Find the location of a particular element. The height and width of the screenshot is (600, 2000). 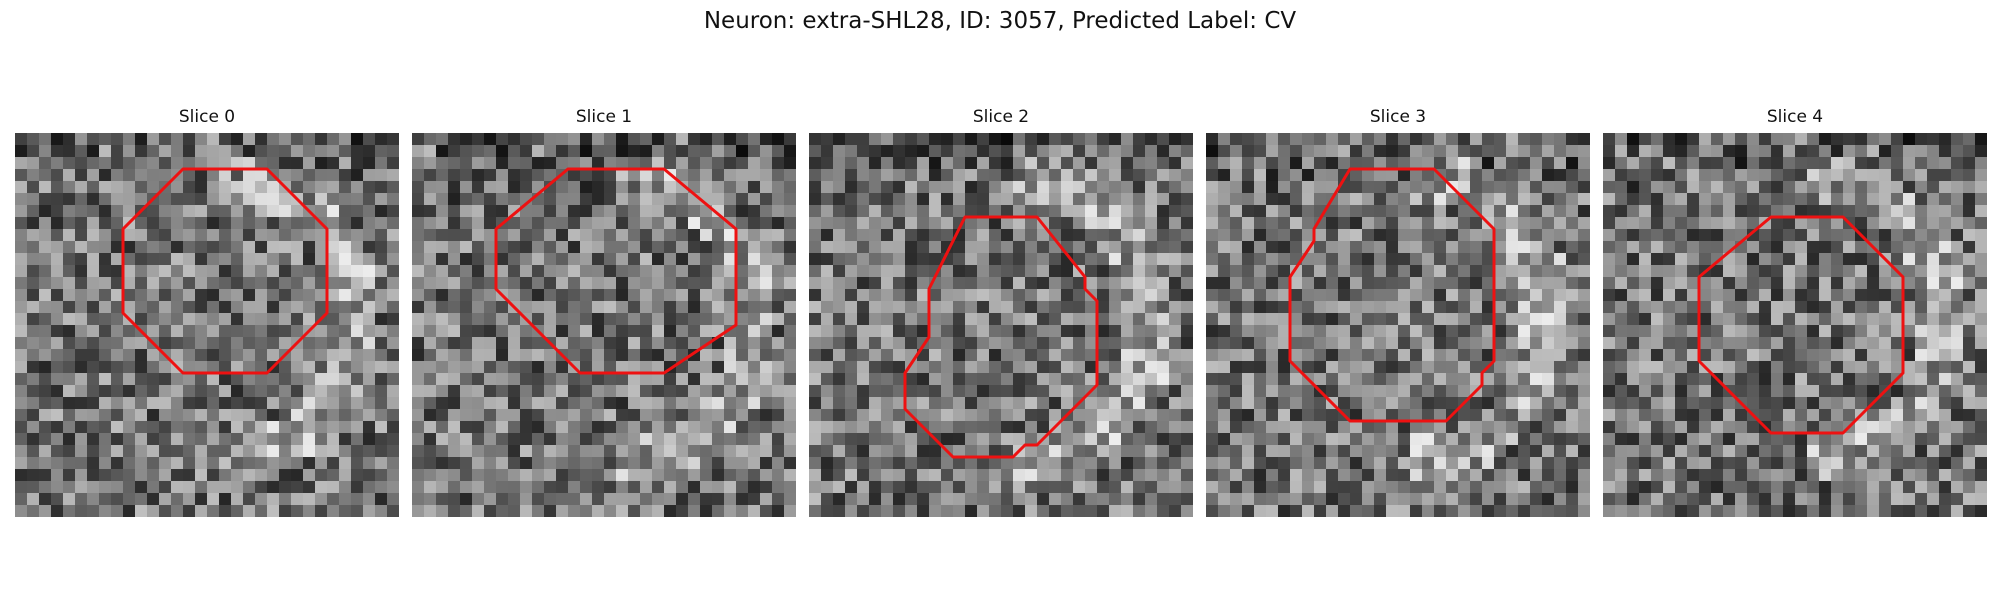

slice-0-title: Slice 0 is located at coordinates (207, 117).